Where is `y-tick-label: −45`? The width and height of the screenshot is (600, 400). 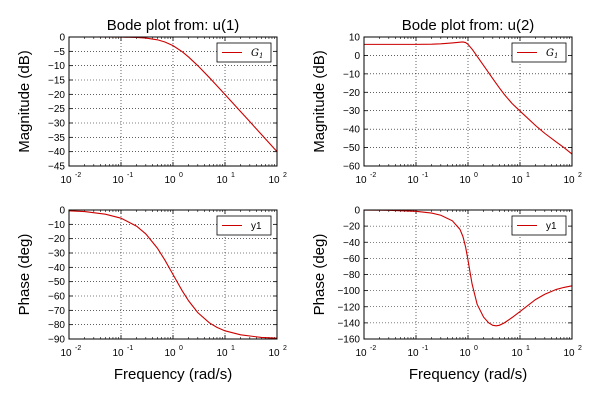
y-tick-label: −45 is located at coordinates (56, 167).